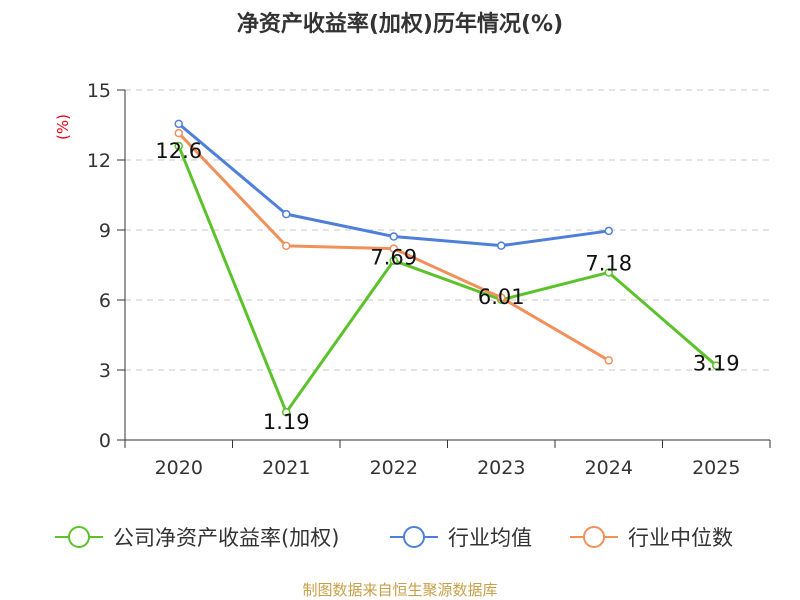 The width and height of the screenshot is (800, 600). I want to click on point-1-2022, so click(393, 236).